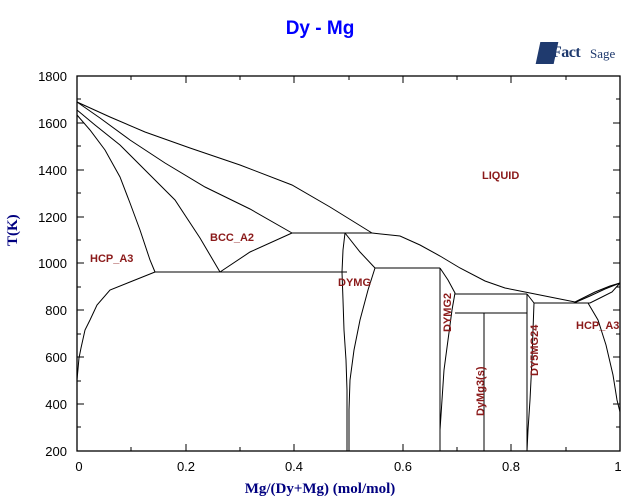 The height and width of the screenshot is (504, 640). Describe the element at coordinates (481, 391) in the screenshot. I see `label-dymg3: DyMg3(s)` at that location.